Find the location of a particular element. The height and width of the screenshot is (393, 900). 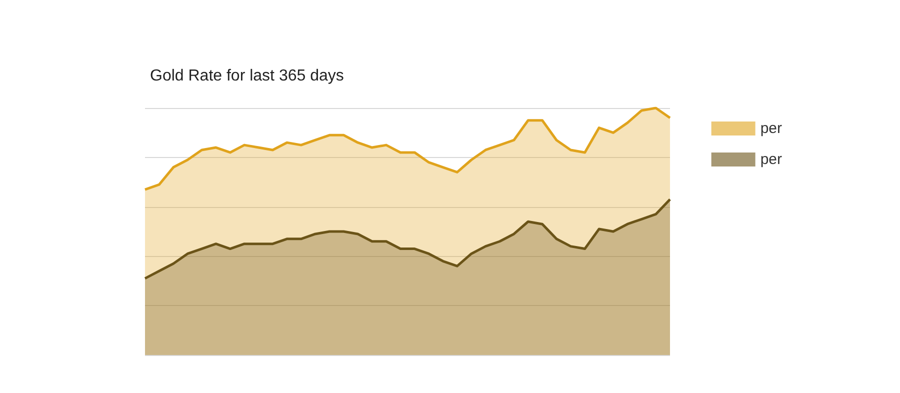

chart-title: Gold Rate for last 365 days is located at coordinates (247, 76).